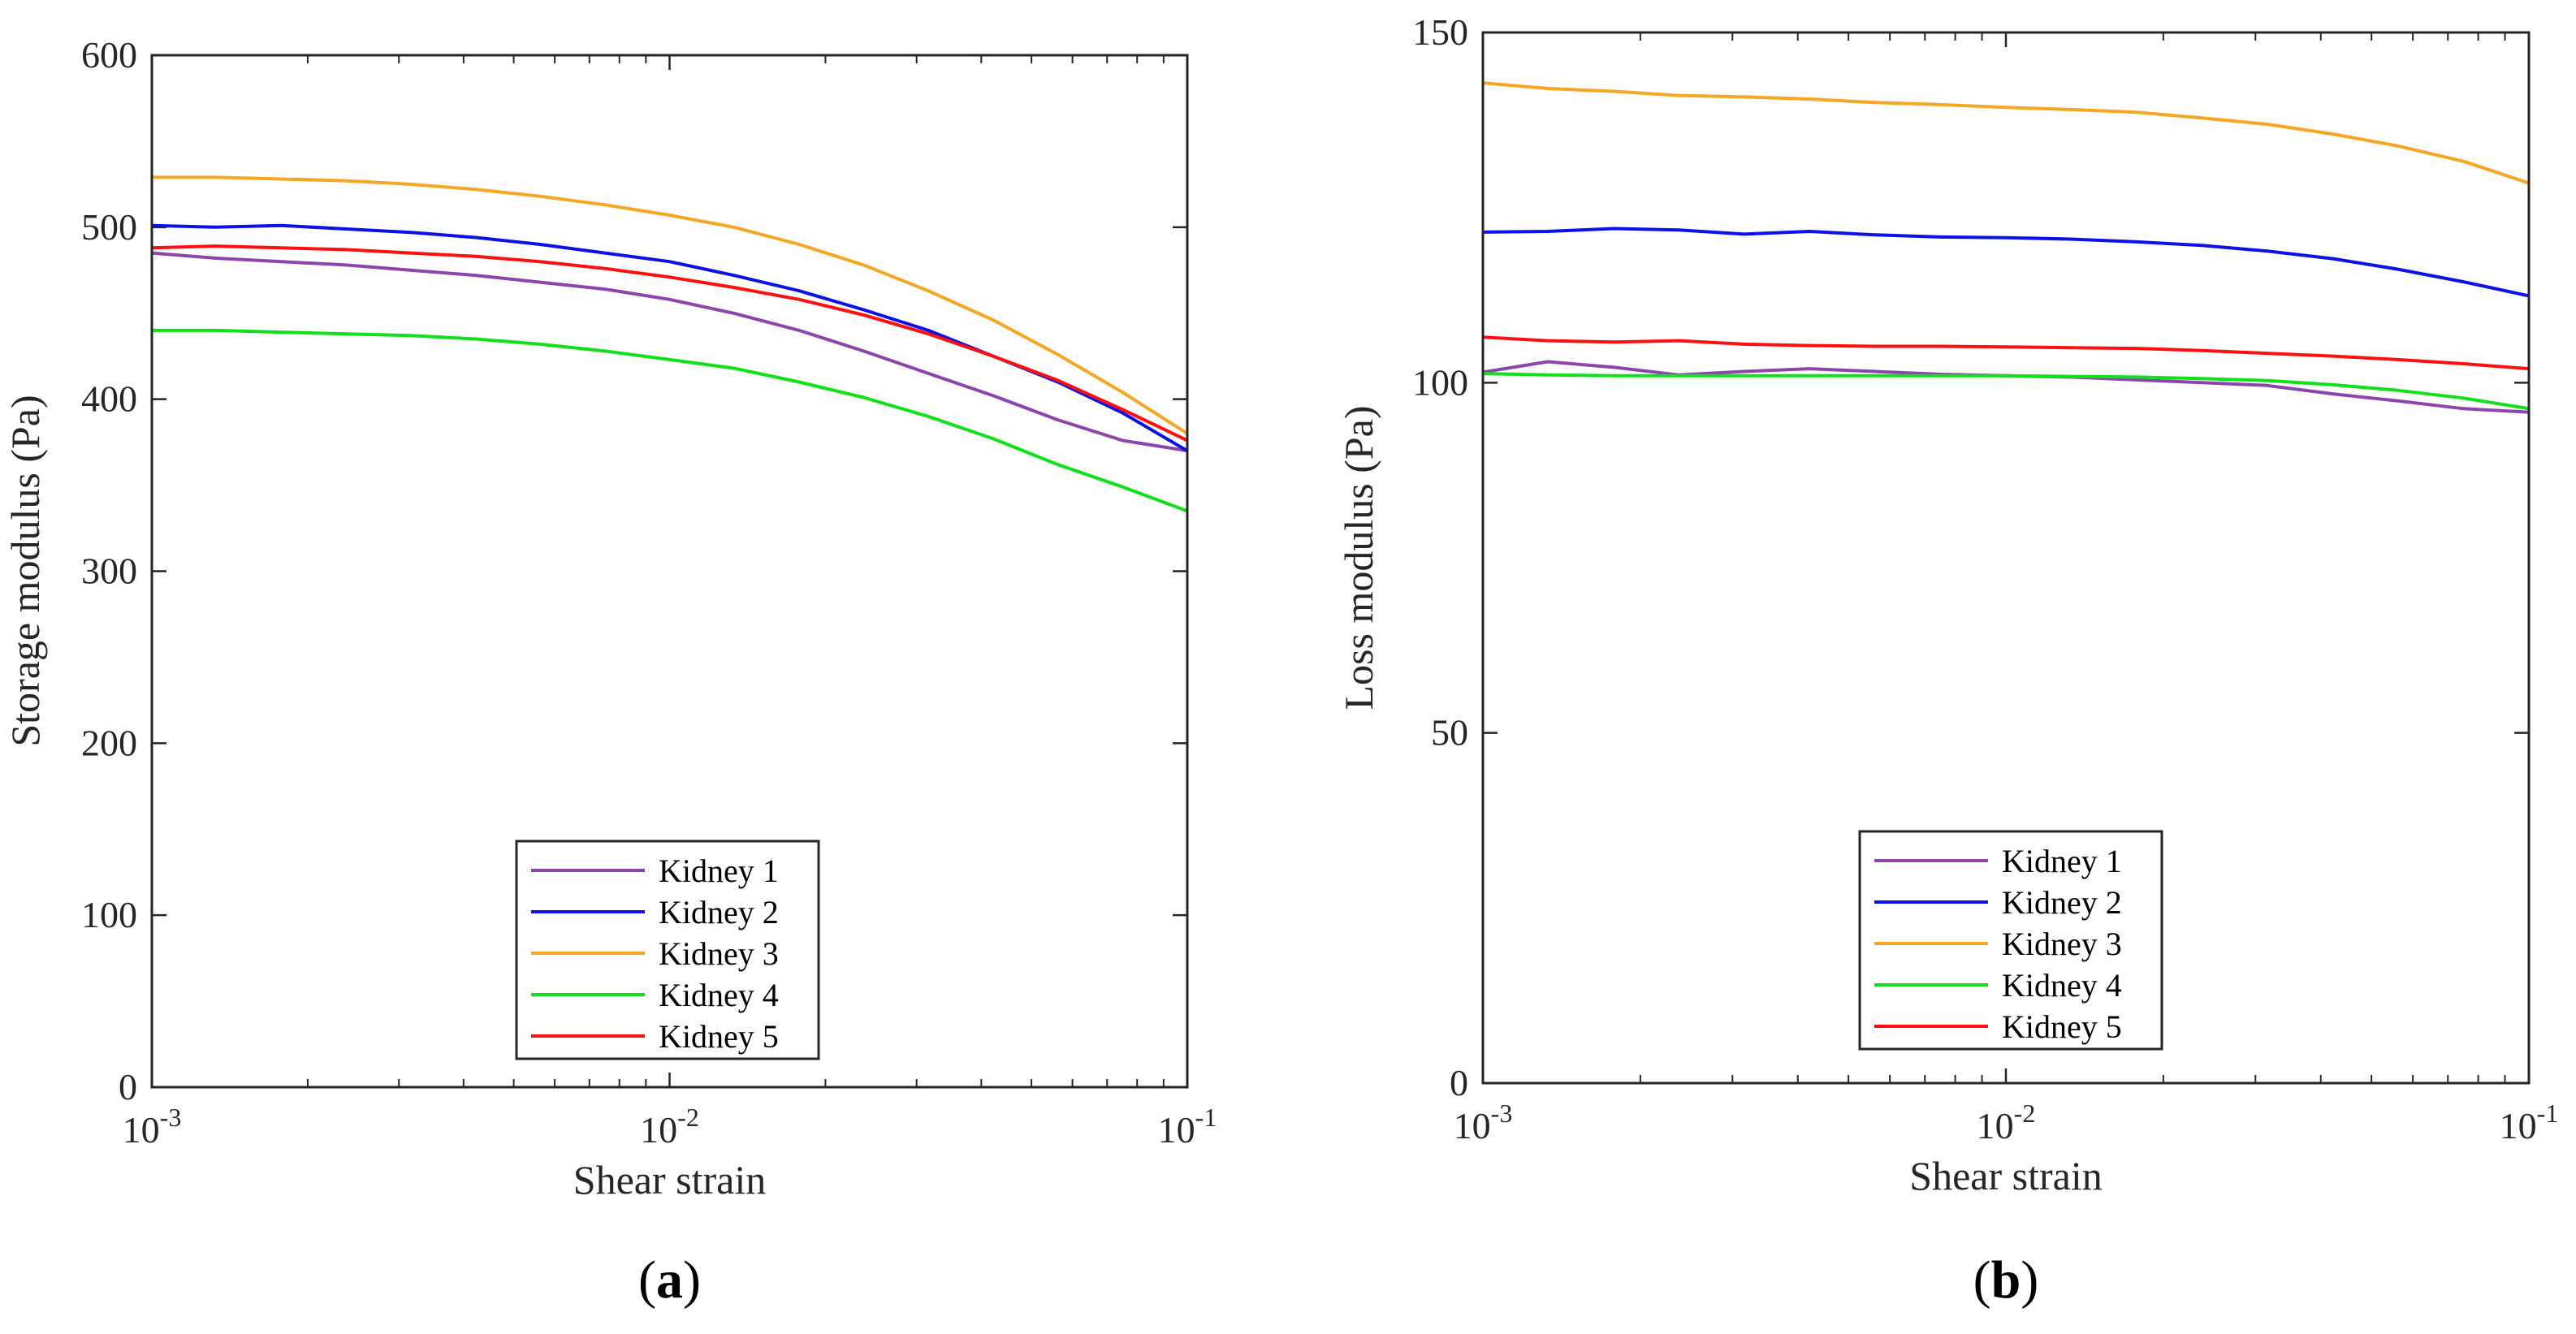 The image size is (2576, 1334). What do you see at coordinates (109, 571) in the screenshot?
I see `y-tick-label: 300` at bounding box center [109, 571].